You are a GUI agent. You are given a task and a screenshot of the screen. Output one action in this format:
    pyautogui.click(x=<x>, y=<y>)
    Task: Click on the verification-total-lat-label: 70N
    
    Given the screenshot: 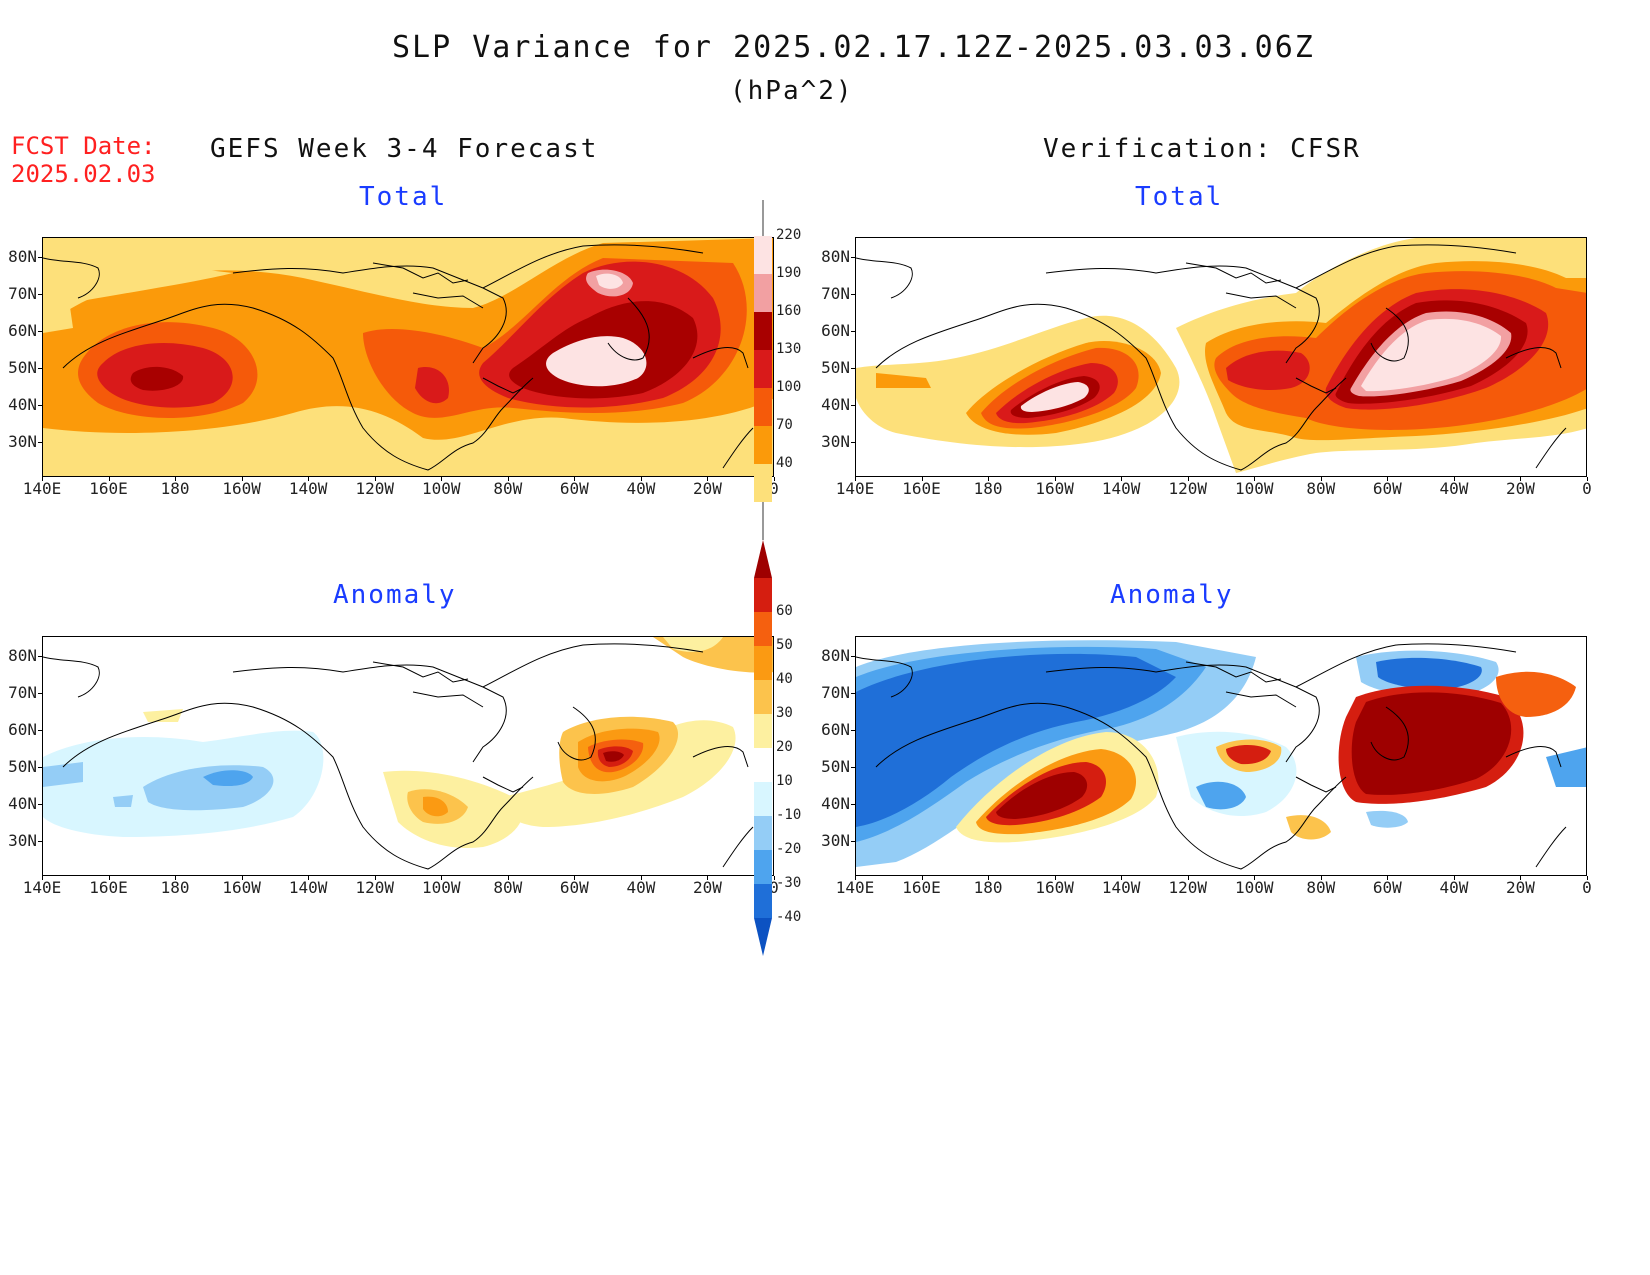 What is the action you would take?
    pyautogui.click(x=835, y=293)
    